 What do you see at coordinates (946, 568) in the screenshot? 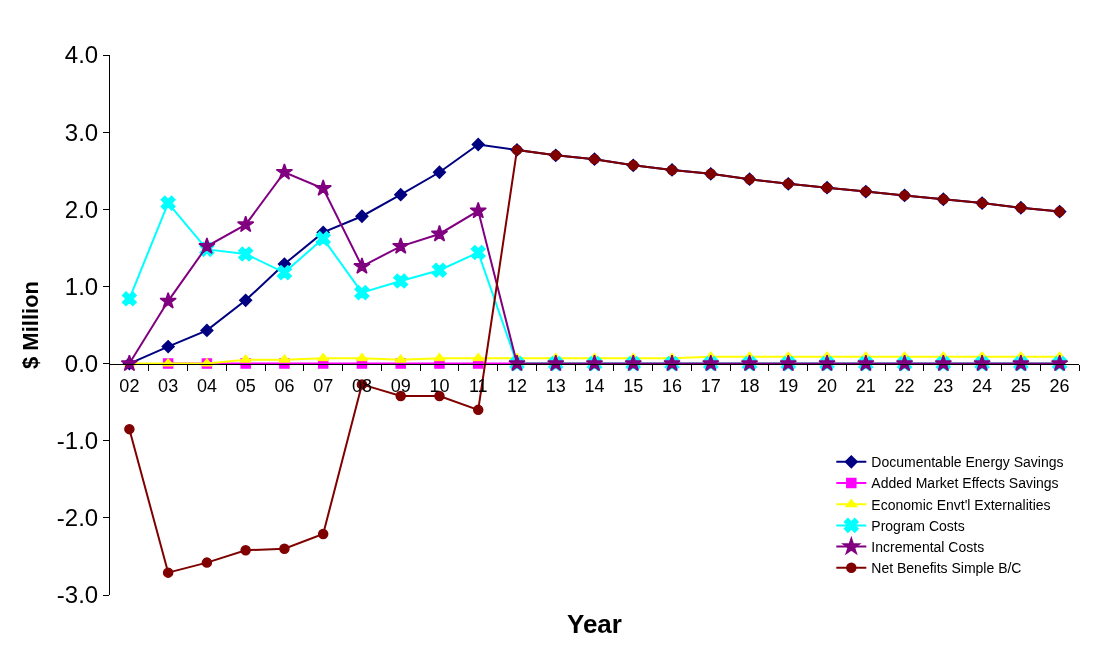
I see `legend-label: Net Benefits Simple B/C` at bounding box center [946, 568].